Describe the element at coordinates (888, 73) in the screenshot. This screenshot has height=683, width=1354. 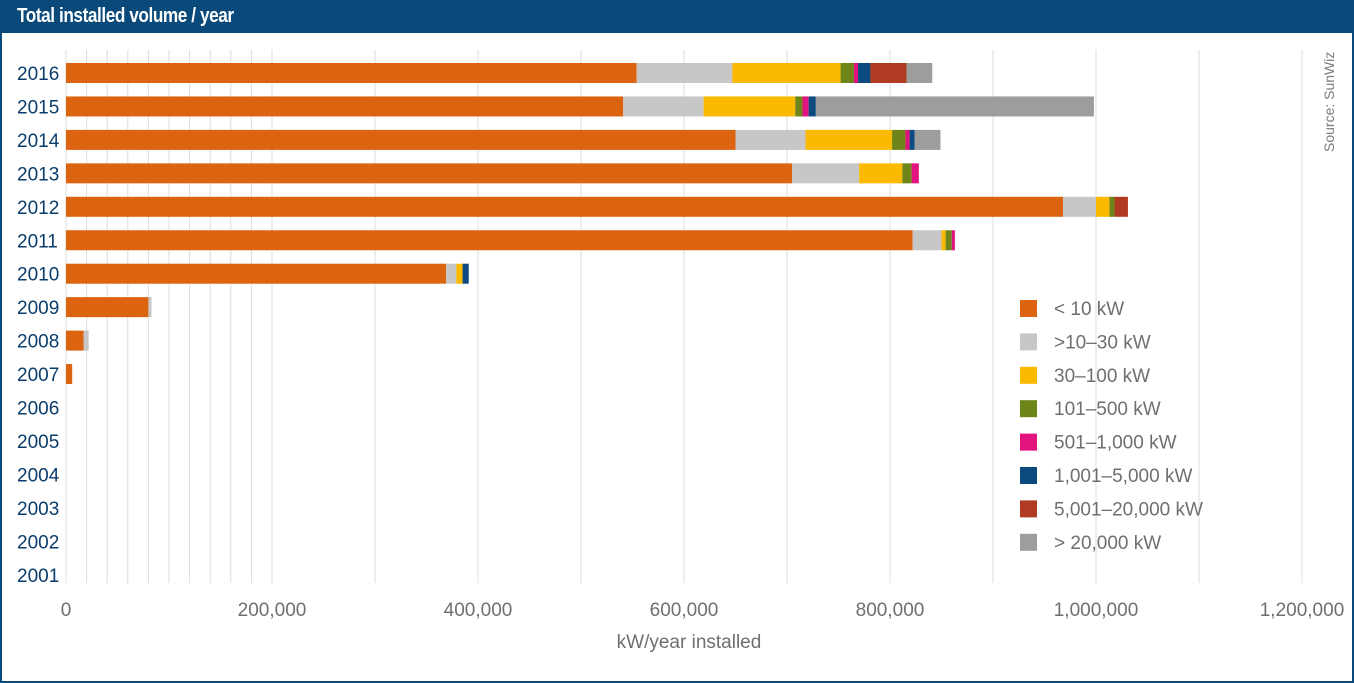
I see `bar-segment-2016-s6` at that location.